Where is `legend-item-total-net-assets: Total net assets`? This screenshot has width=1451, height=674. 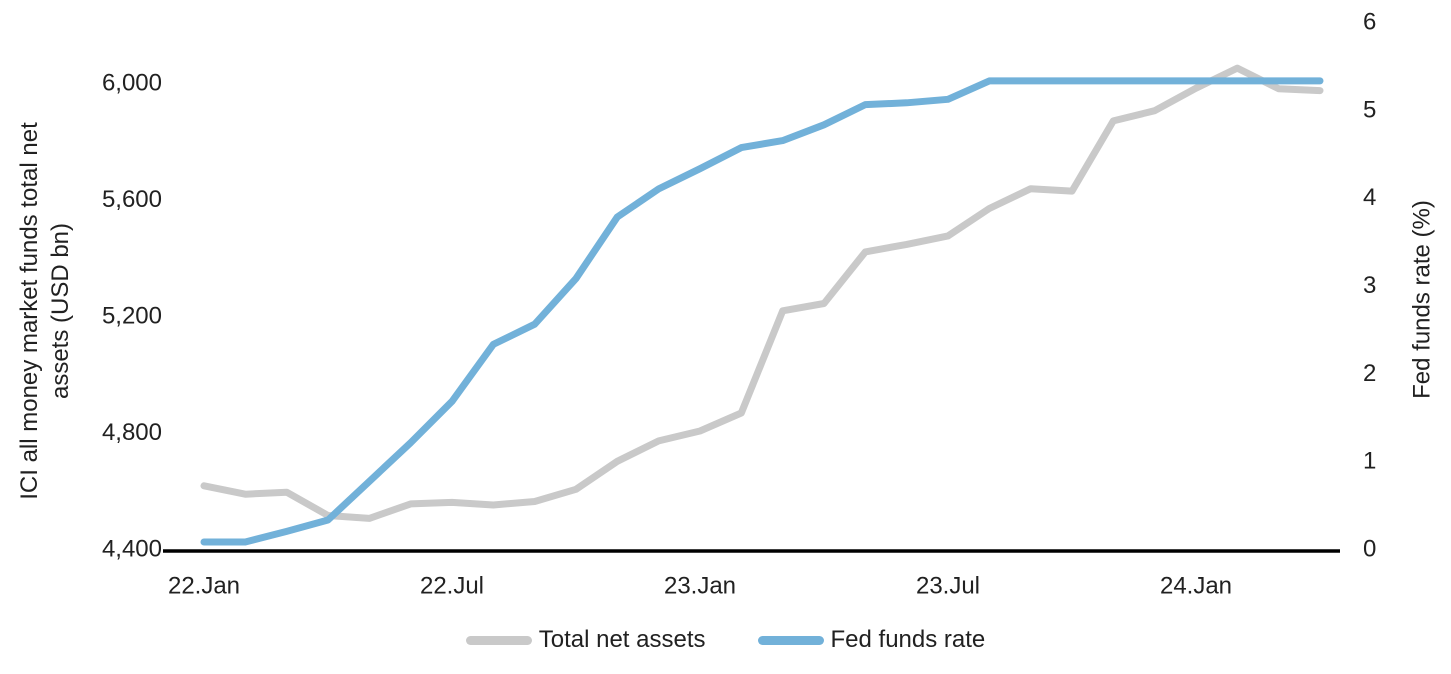 legend-item-total-net-assets: Total net assets is located at coordinates (585, 640).